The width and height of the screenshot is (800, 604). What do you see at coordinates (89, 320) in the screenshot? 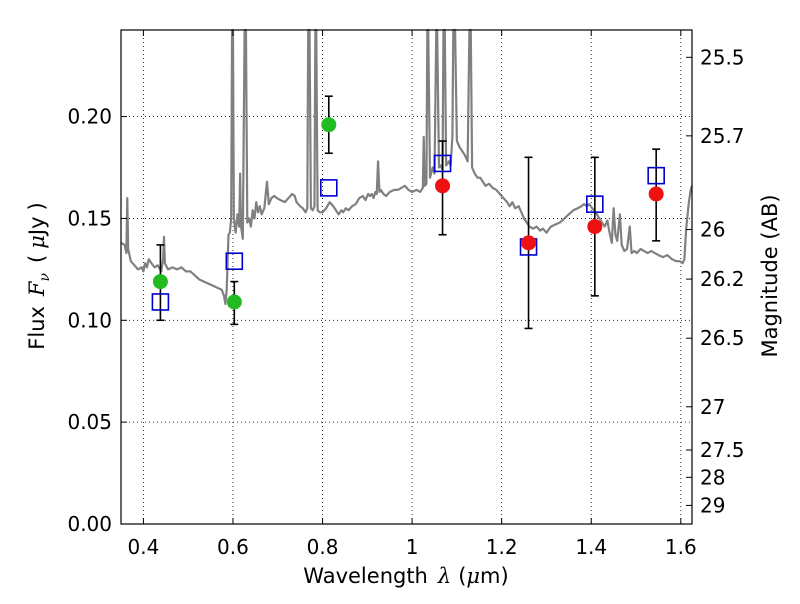
I see `y-tick-label: 0.10` at bounding box center [89, 320].